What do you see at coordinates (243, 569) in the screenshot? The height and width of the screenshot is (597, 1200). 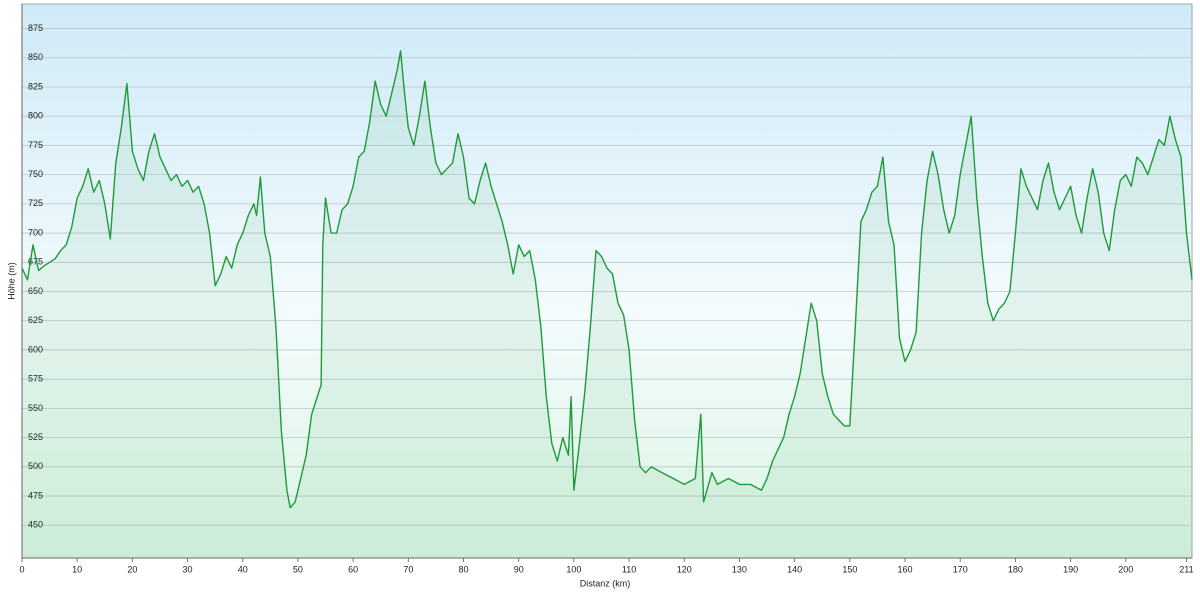 I see `x-tick-label: 40` at bounding box center [243, 569].